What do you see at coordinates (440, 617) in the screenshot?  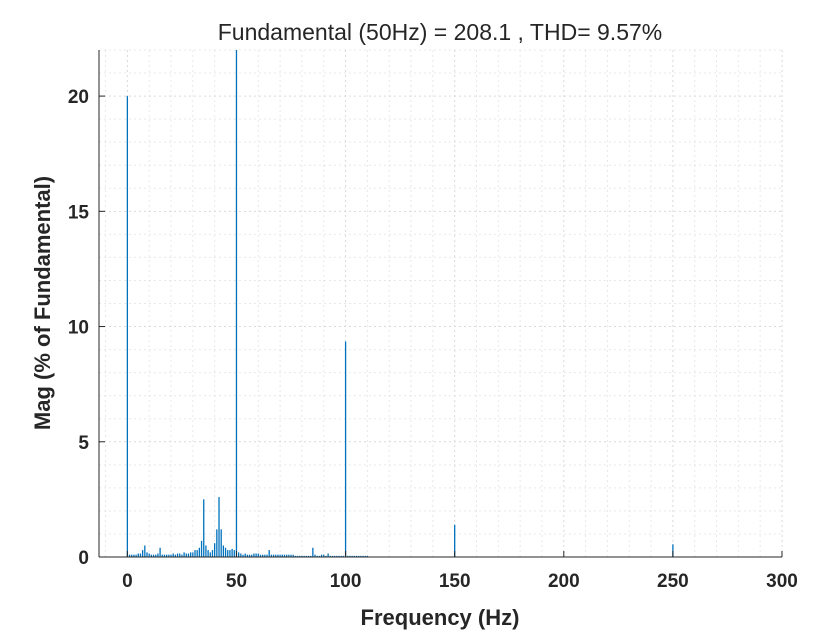 I see `x-axis-label: Frequency (Hz)` at bounding box center [440, 617].